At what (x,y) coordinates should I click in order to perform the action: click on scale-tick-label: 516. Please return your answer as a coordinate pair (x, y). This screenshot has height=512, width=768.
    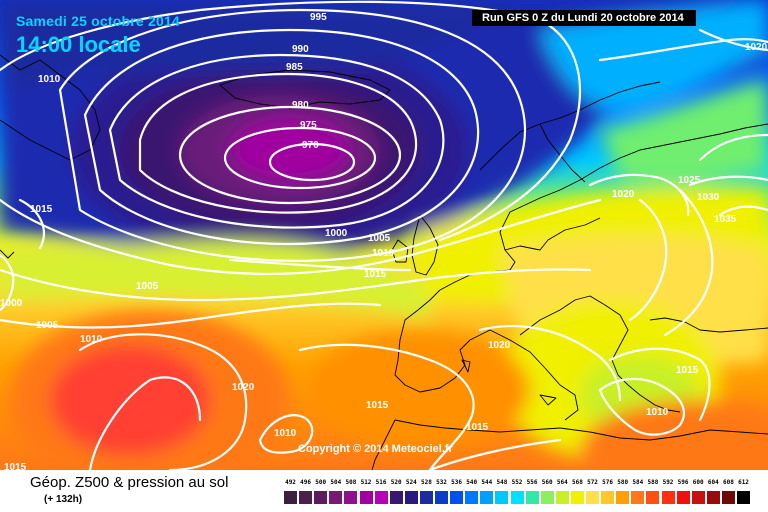
    Looking at the image, I should click on (381, 482).